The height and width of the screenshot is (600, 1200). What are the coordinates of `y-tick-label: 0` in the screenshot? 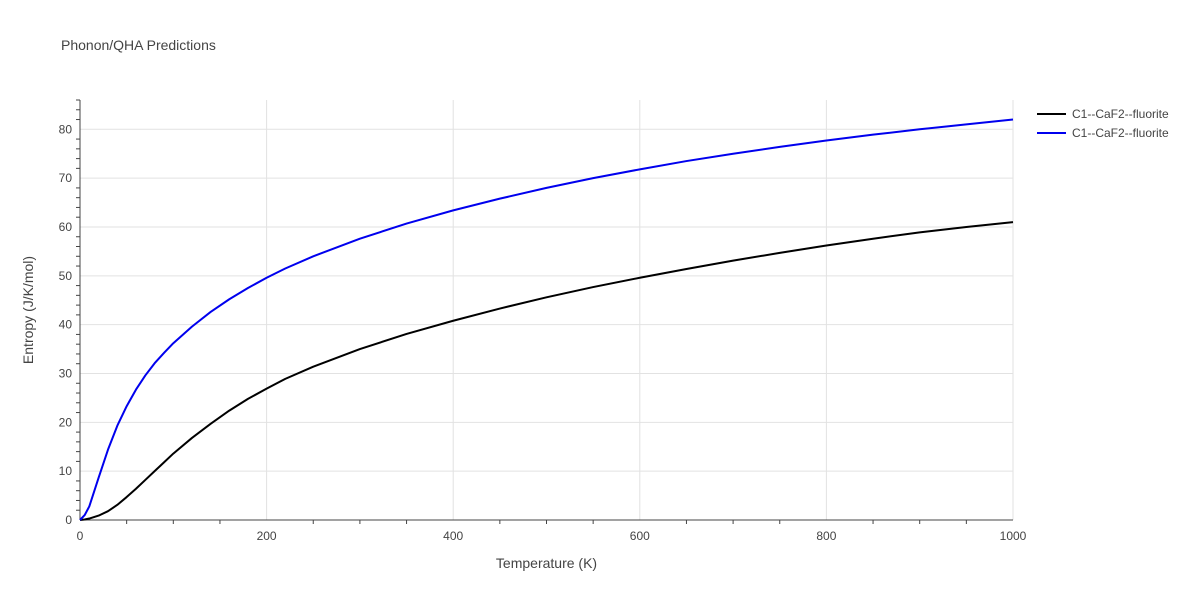 It's located at (68, 520).